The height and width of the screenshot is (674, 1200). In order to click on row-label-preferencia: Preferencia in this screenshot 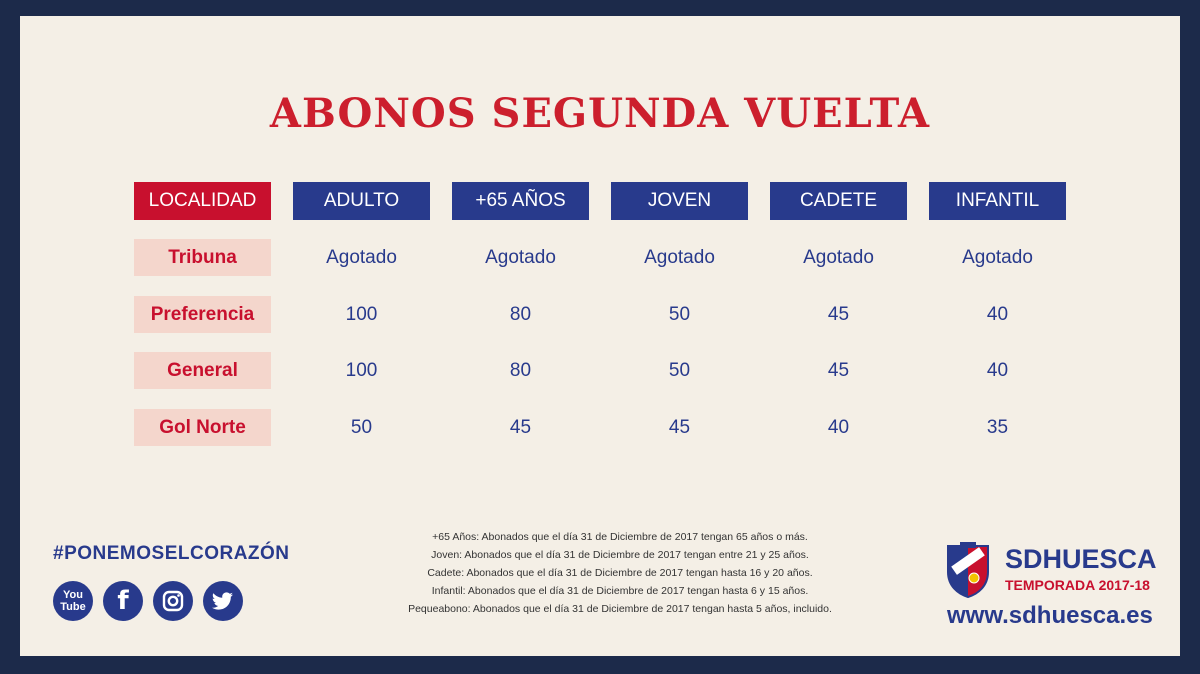, I will do `click(202, 314)`.